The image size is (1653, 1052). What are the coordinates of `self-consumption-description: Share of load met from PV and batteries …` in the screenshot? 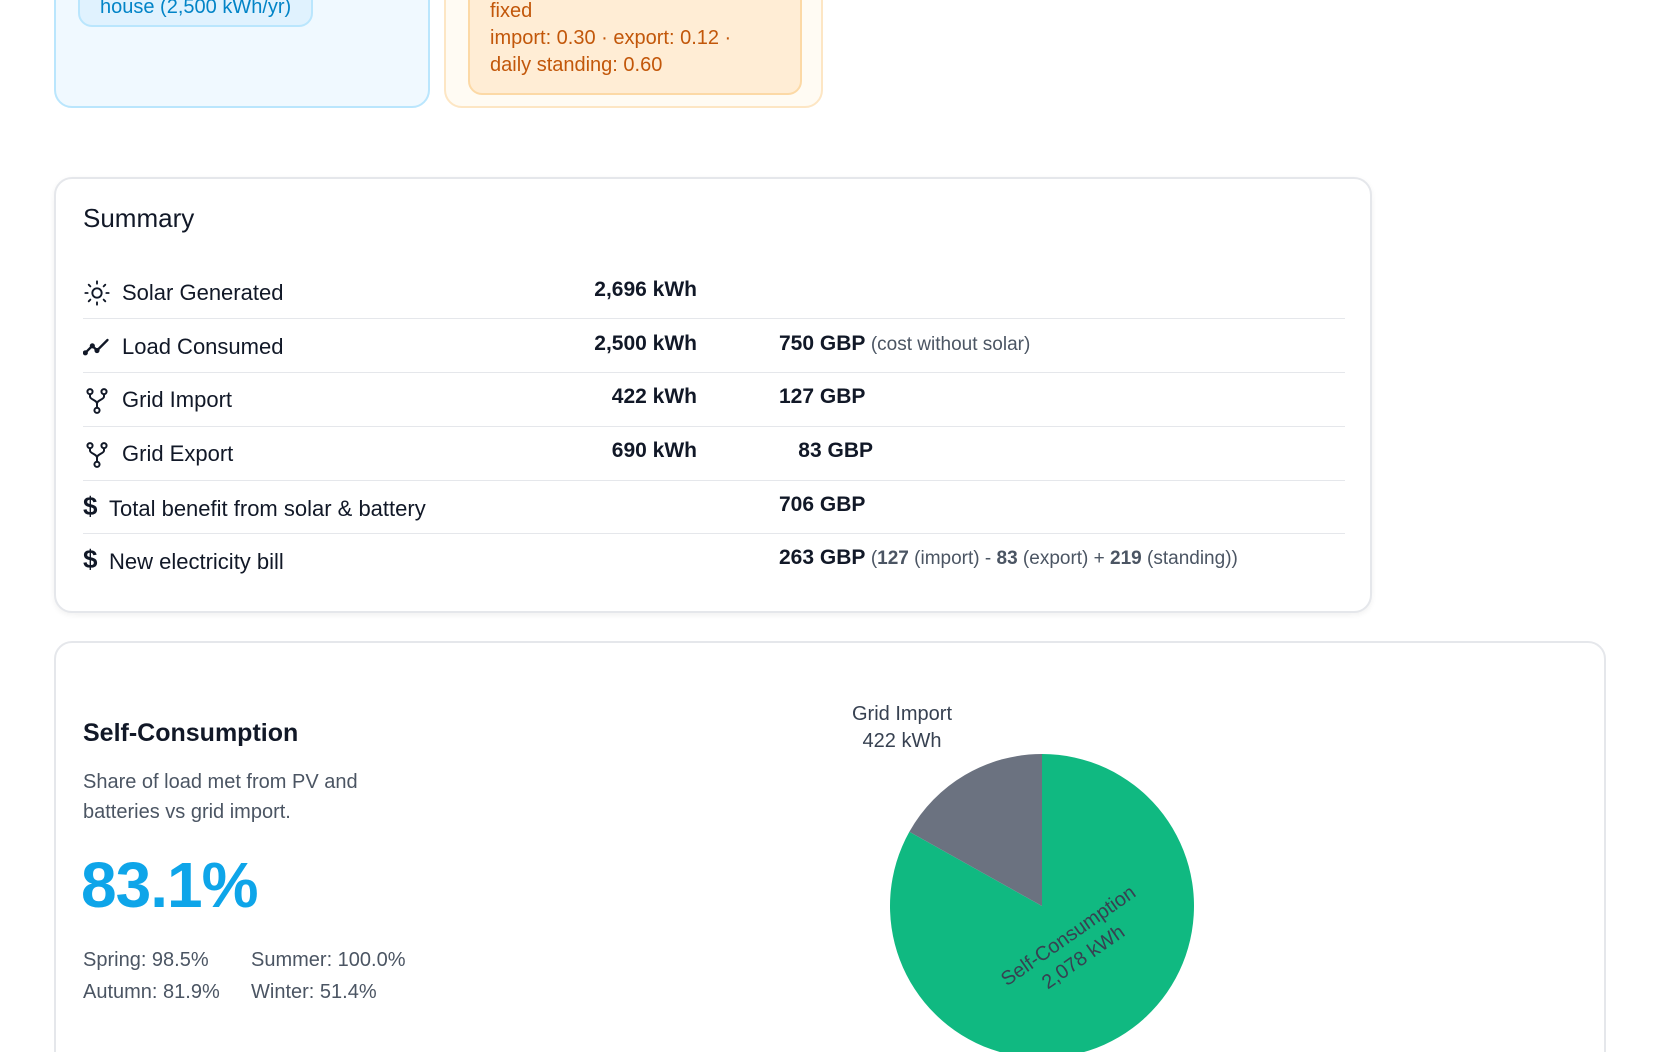 It's located at (220, 797).